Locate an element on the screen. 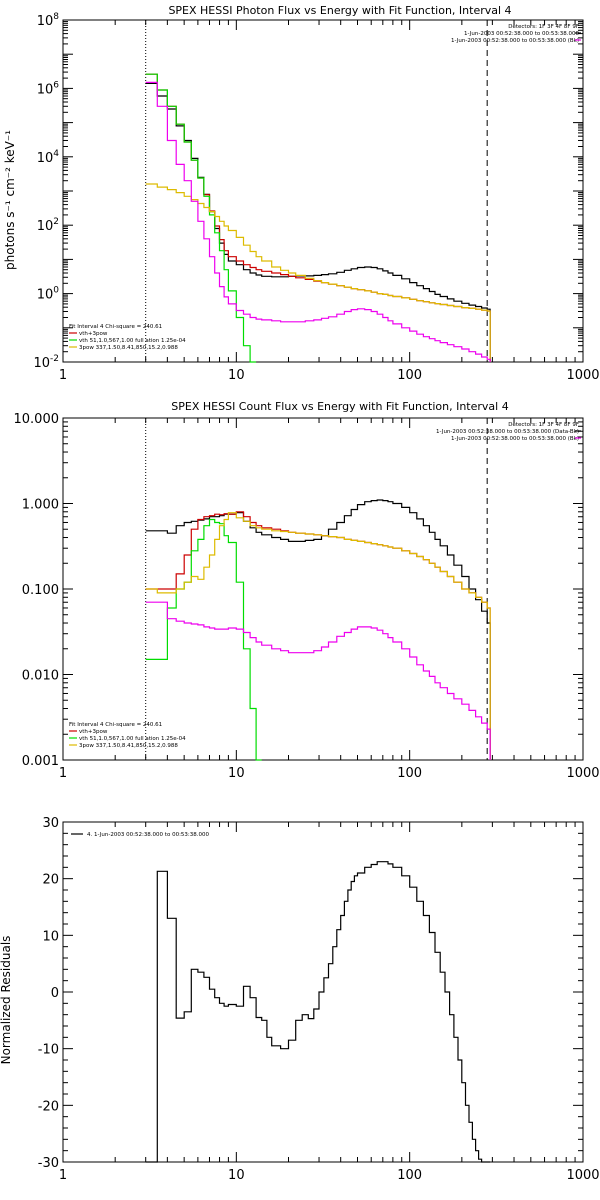  photon-flux-xtick-label: 100 is located at coordinates (409, 375).